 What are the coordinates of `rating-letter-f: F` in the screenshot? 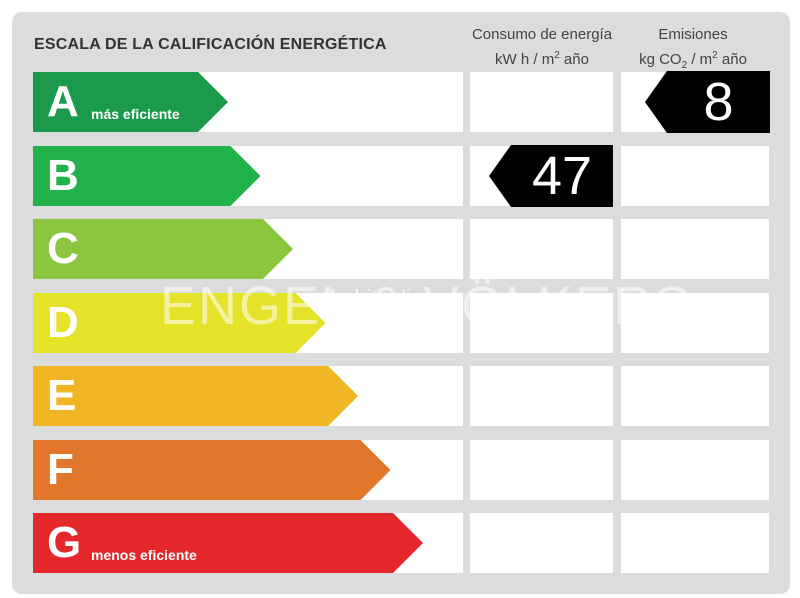 It's located at (60, 469).